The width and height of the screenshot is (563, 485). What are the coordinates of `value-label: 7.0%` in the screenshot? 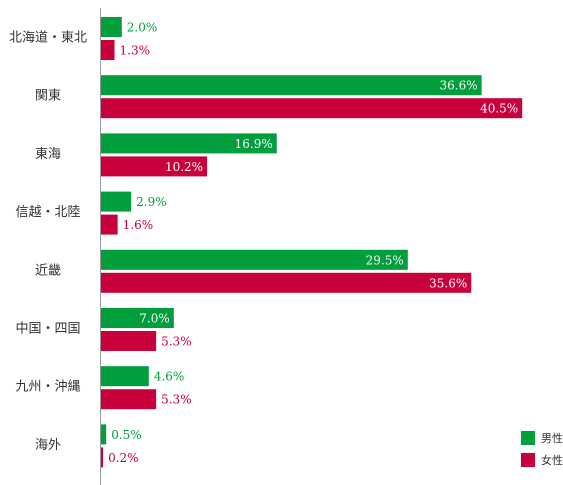 It's located at (154, 319).